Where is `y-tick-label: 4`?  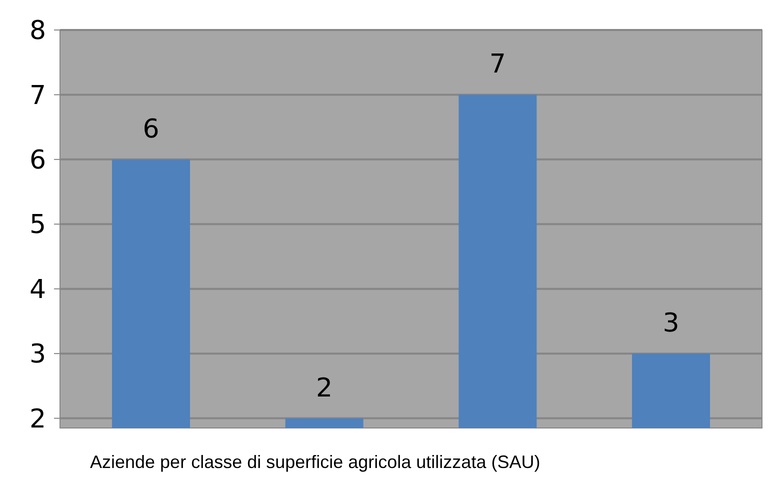 y-tick-label: 4 is located at coordinates (37, 289).